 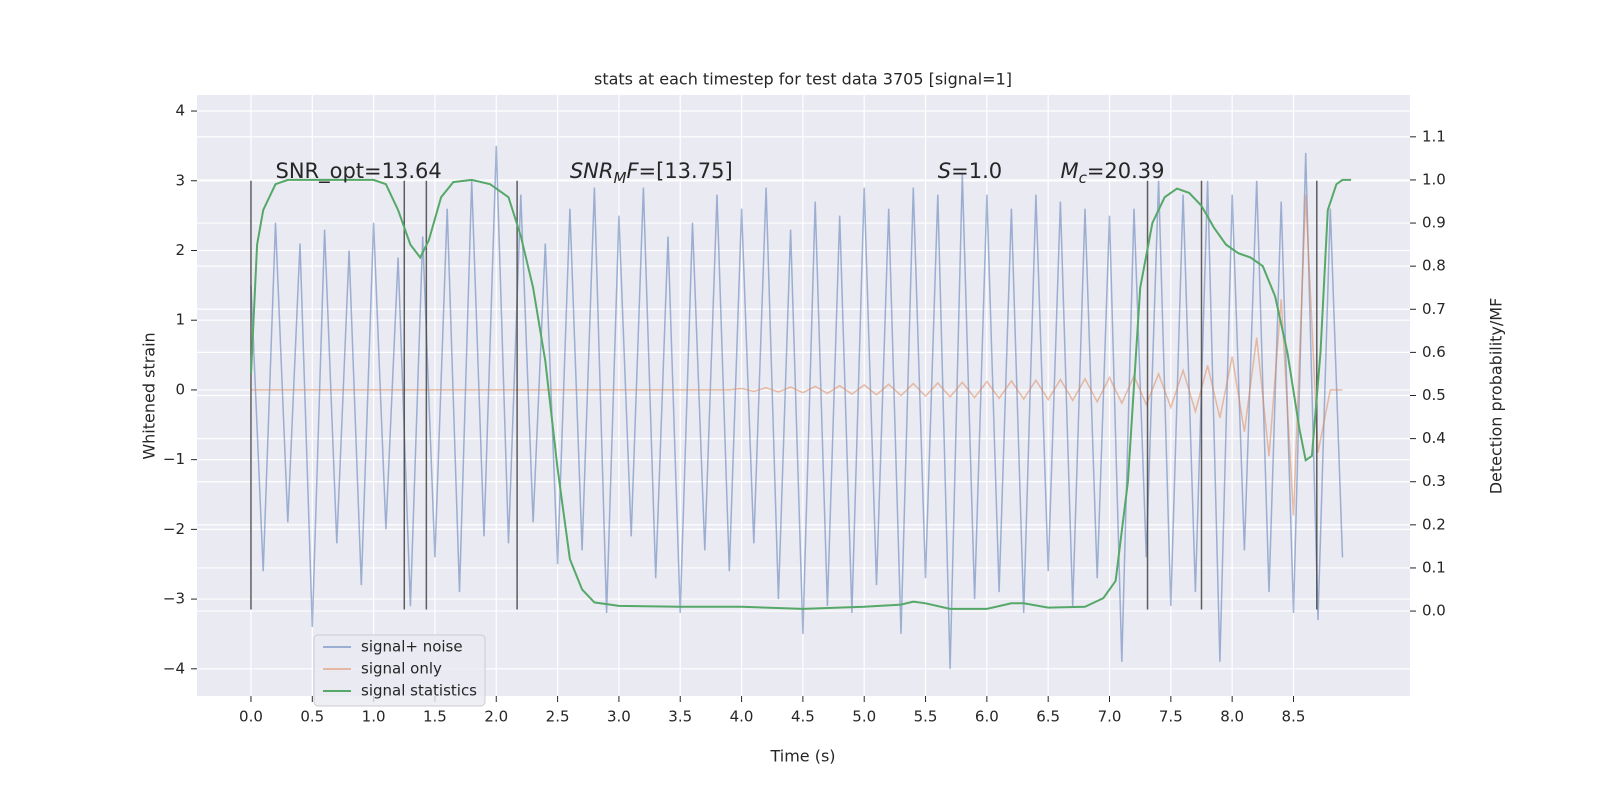 I want to click on y2-axis-label: Detection probability/MF, so click(x=1496, y=396).